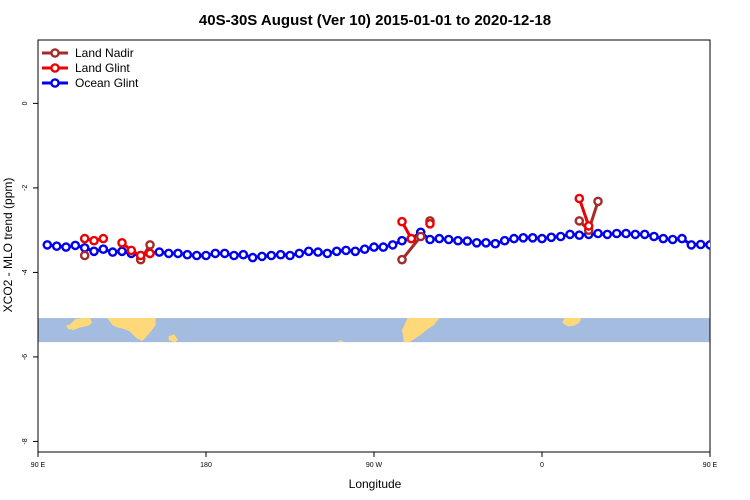  I want to click on y-tick-label: -6, so click(25, 357).